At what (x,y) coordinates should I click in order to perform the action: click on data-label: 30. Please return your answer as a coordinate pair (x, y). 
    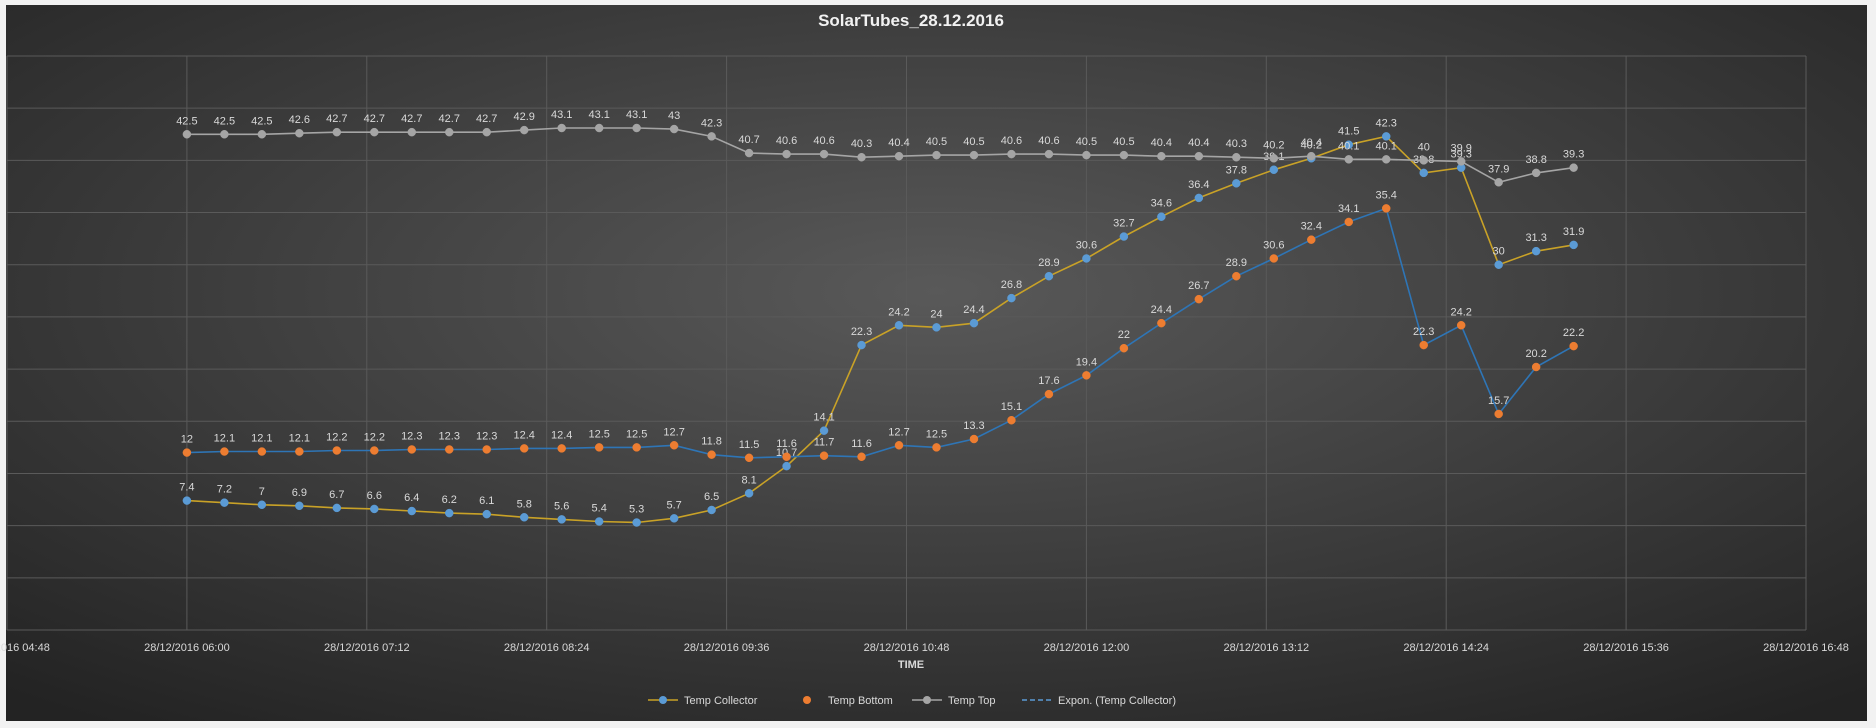
    Looking at the image, I should click on (1499, 252).